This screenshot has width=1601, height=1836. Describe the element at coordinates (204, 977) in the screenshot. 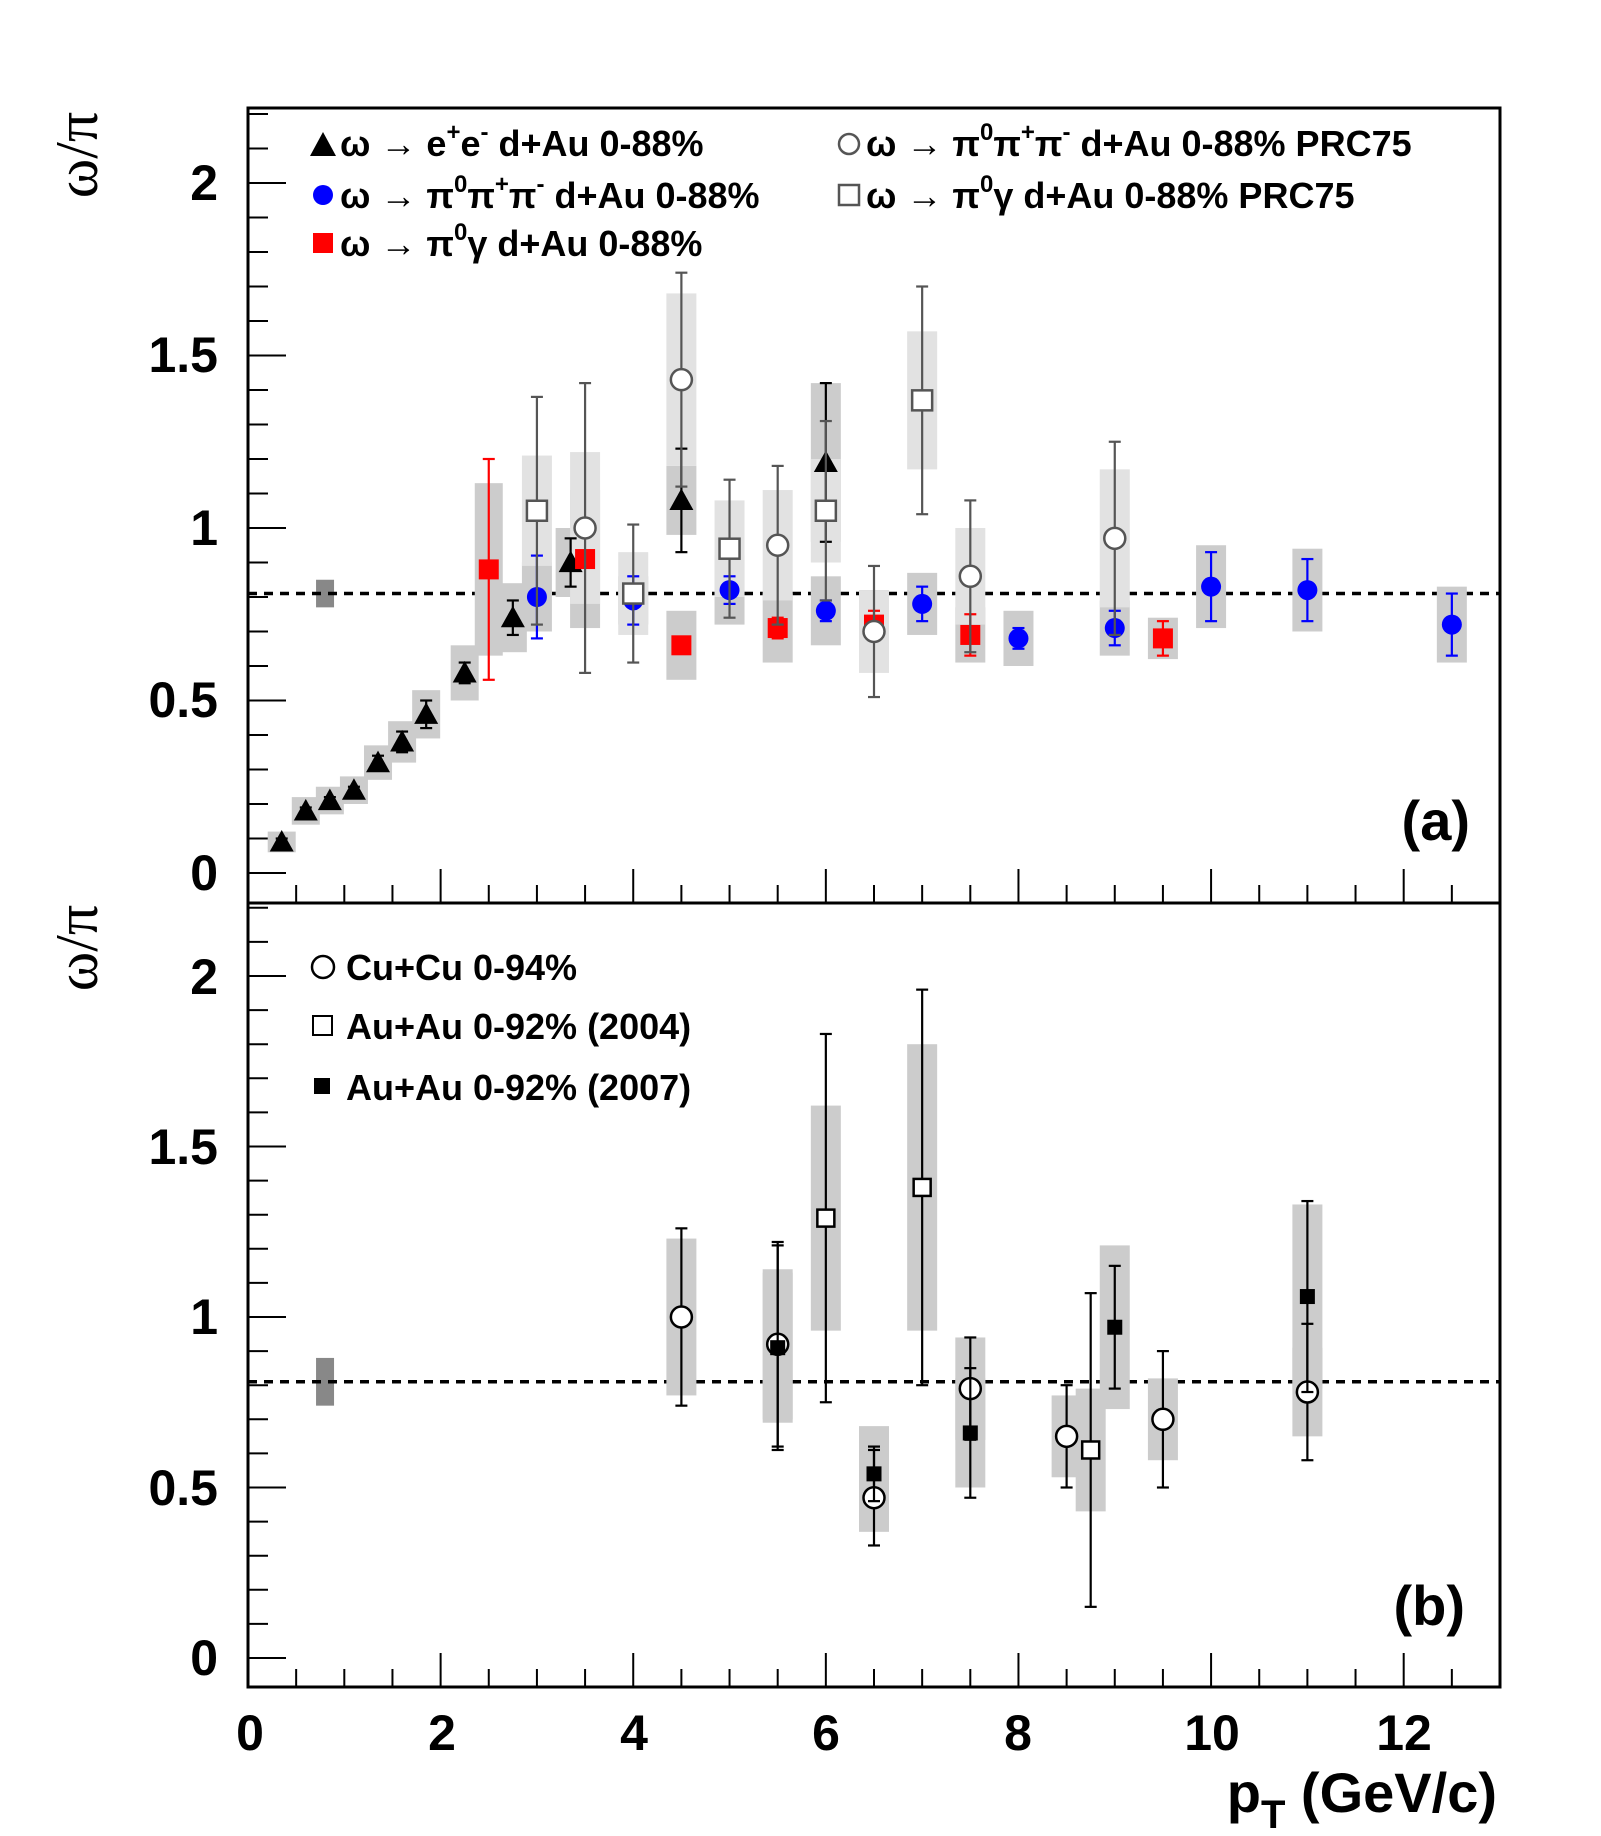

I see `panel-b-y-tick-label: 2` at that location.